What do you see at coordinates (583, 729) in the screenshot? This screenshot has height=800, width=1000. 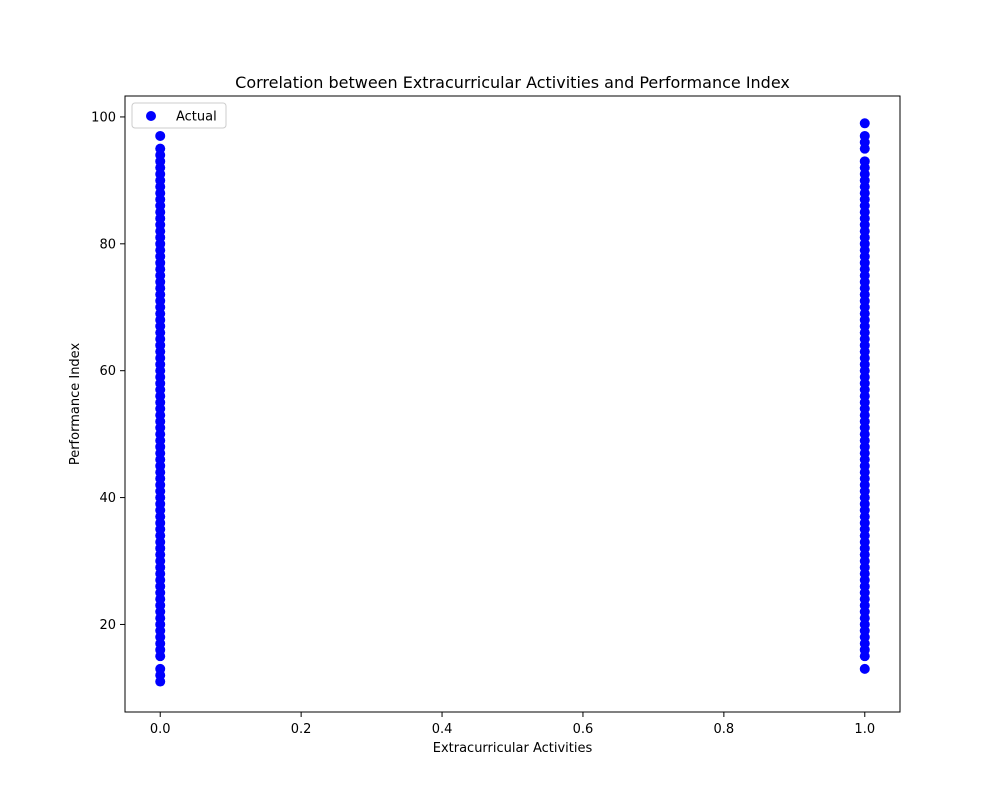 I see `x-tick-label: 0.6` at bounding box center [583, 729].